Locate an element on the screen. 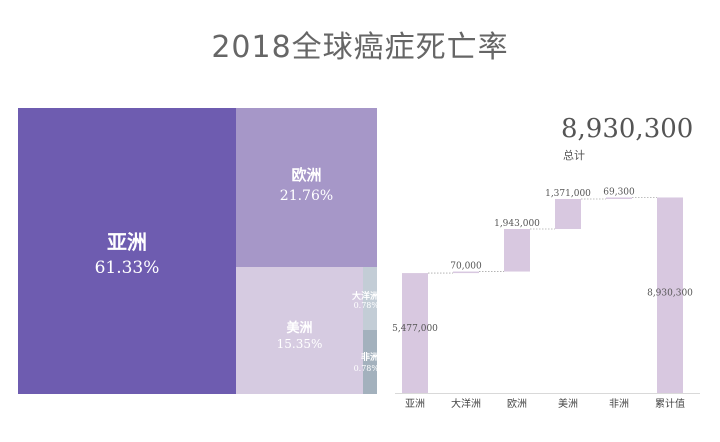 Image resolution: width=720 pixels, height=442 pixels. total-label: 总计 is located at coordinates (574, 155).